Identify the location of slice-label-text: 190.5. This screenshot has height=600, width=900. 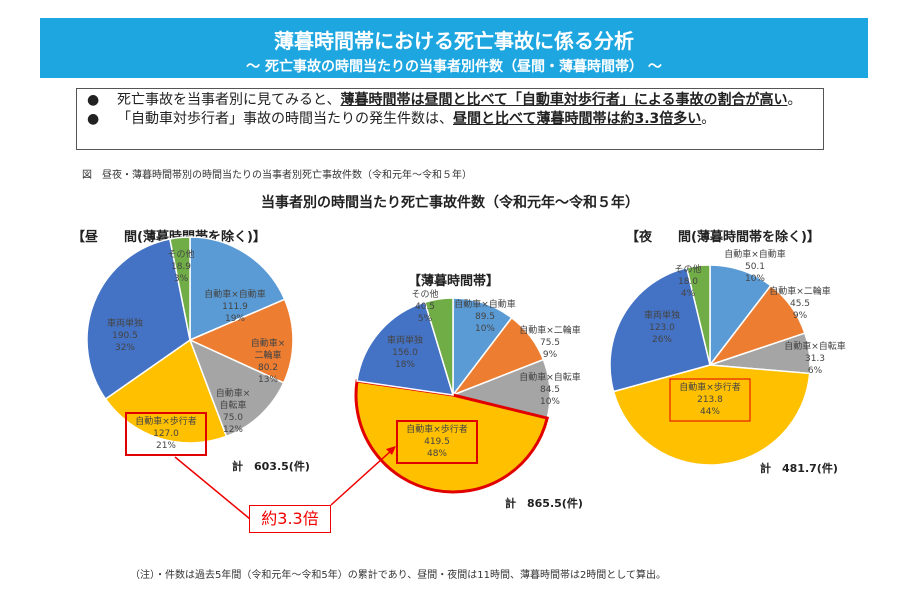
(125, 336).